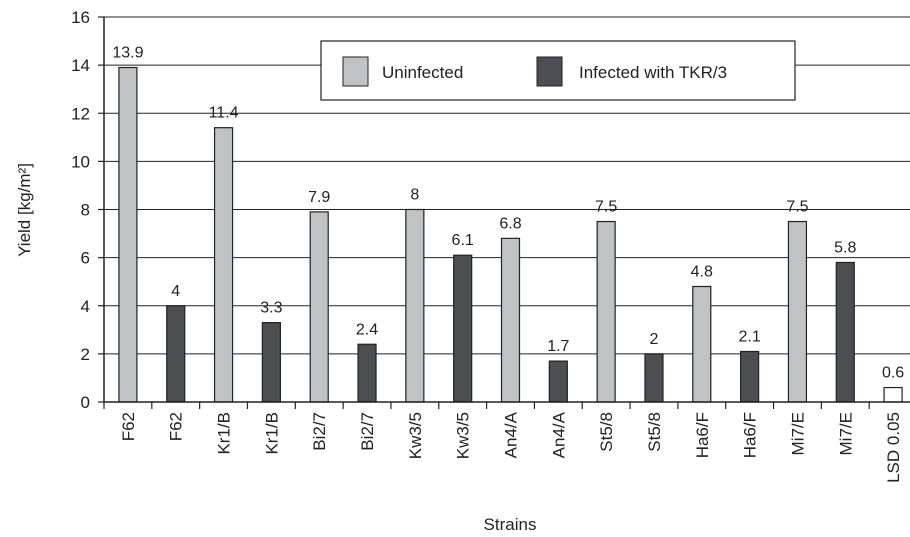 The height and width of the screenshot is (537, 910). I want to click on y-tick-label: 8, so click(85, 210).